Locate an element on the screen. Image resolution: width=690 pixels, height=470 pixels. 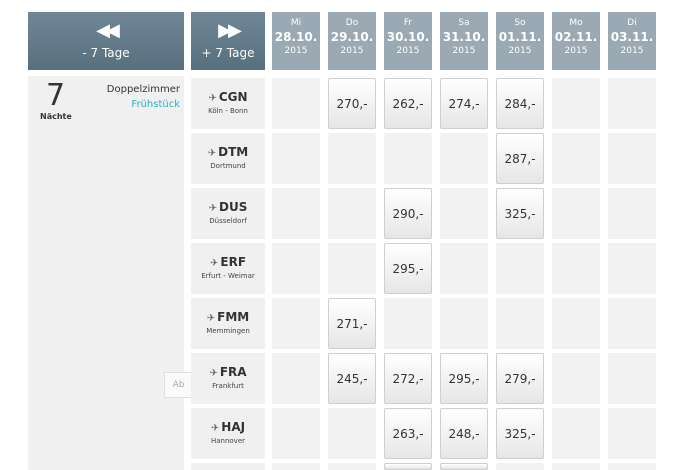
airport-code: ✈ FMM is located at coordinates (228, 317).